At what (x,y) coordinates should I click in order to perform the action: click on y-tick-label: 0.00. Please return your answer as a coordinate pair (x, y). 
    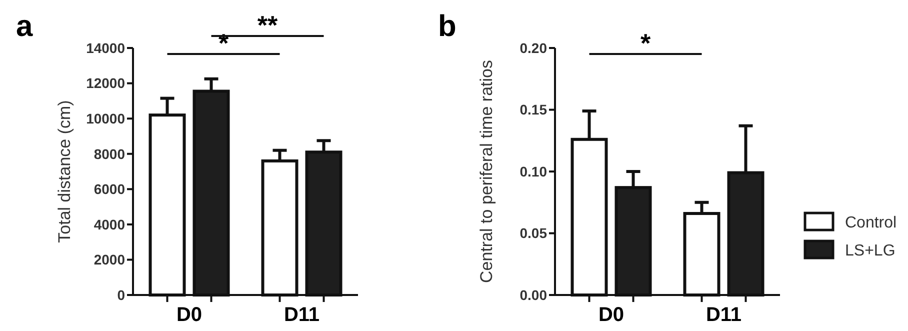
    Looking at the image, I should click on (534, 294).